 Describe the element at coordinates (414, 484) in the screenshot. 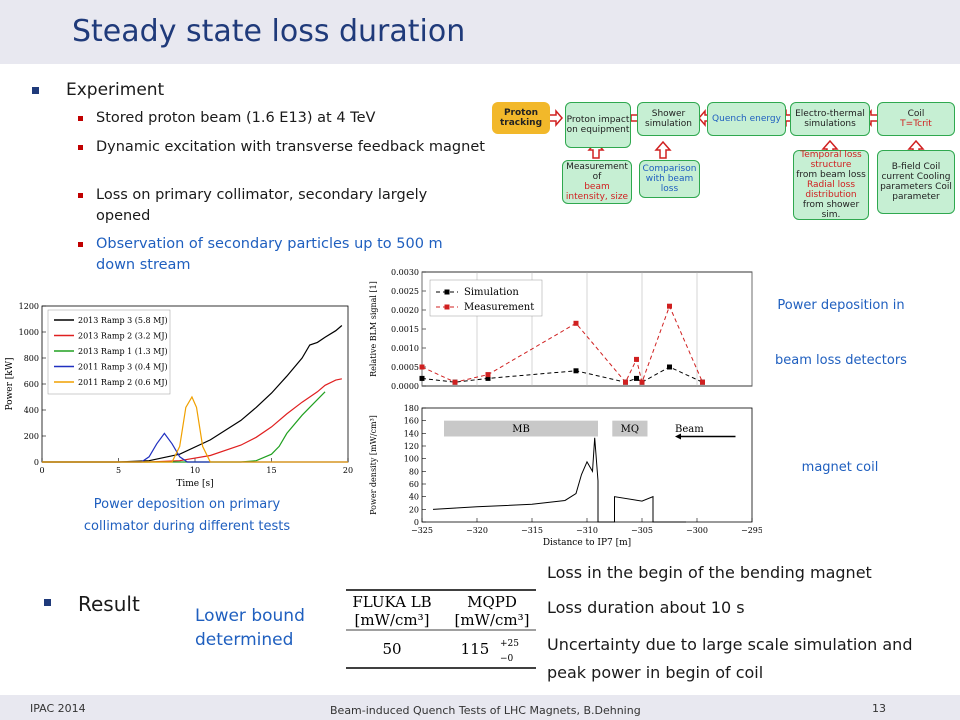

I see `y-tick-label: 60` at that location.